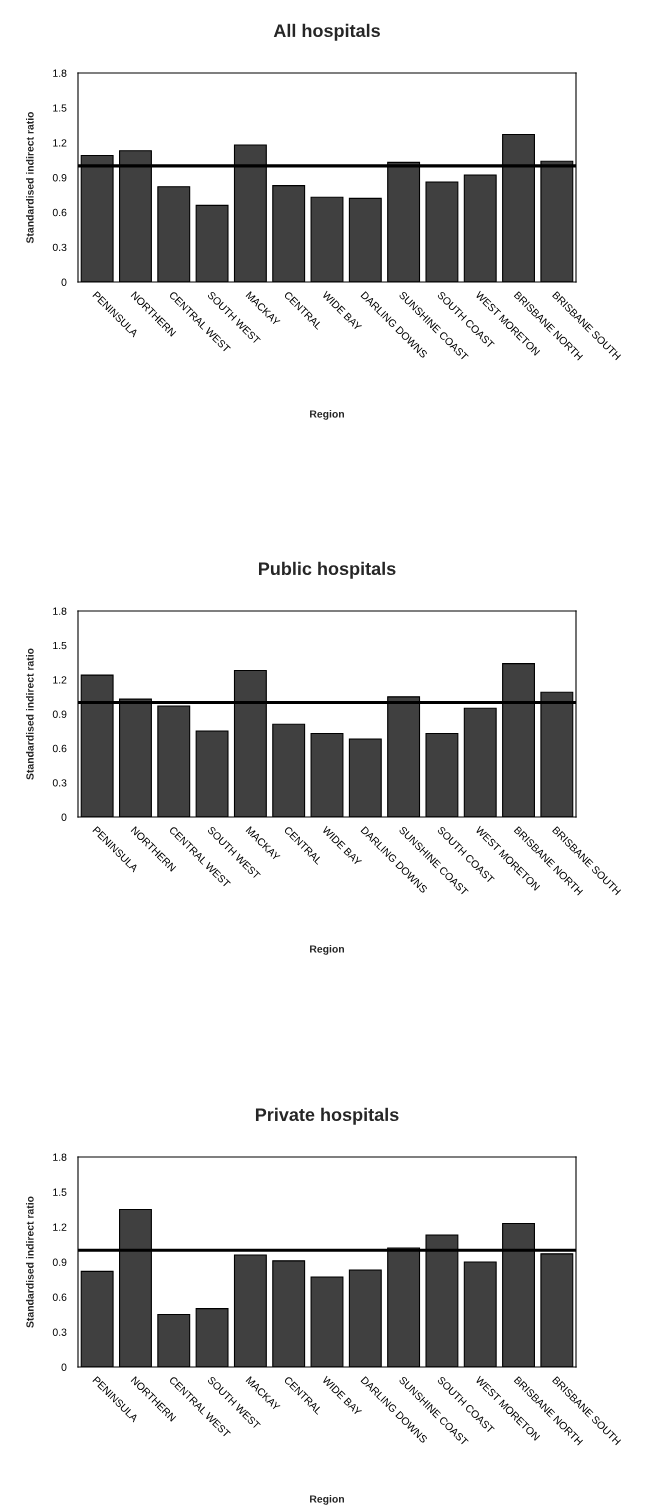  Describe the element at coordinates (326, 32) in the screenshot. I see `chart-title: All hospitals` at that location.